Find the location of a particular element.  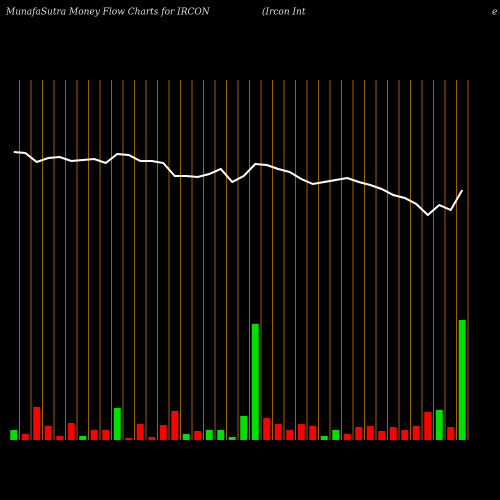

chart-subtitle: (Ircon Int is located at coordinates (284, 12).